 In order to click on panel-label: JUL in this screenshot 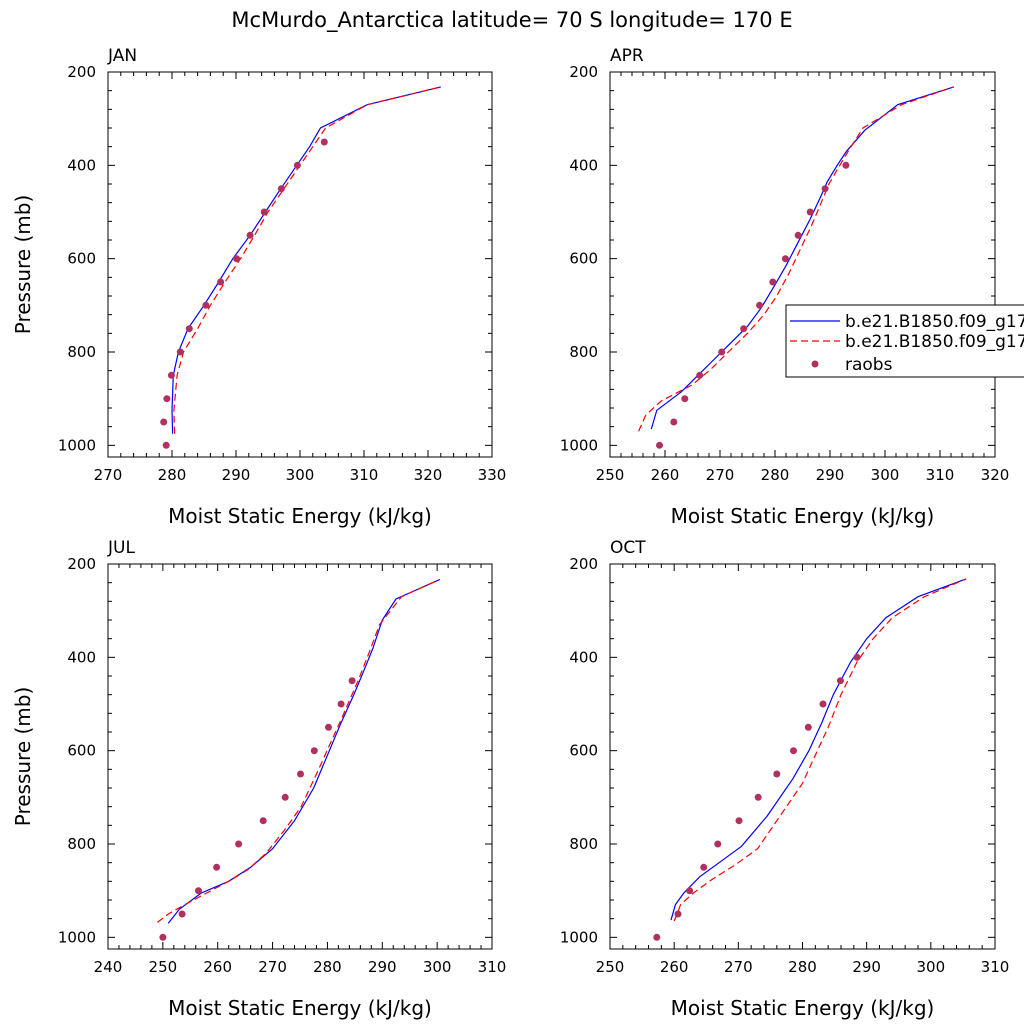, I will do `click(121, 548)`.